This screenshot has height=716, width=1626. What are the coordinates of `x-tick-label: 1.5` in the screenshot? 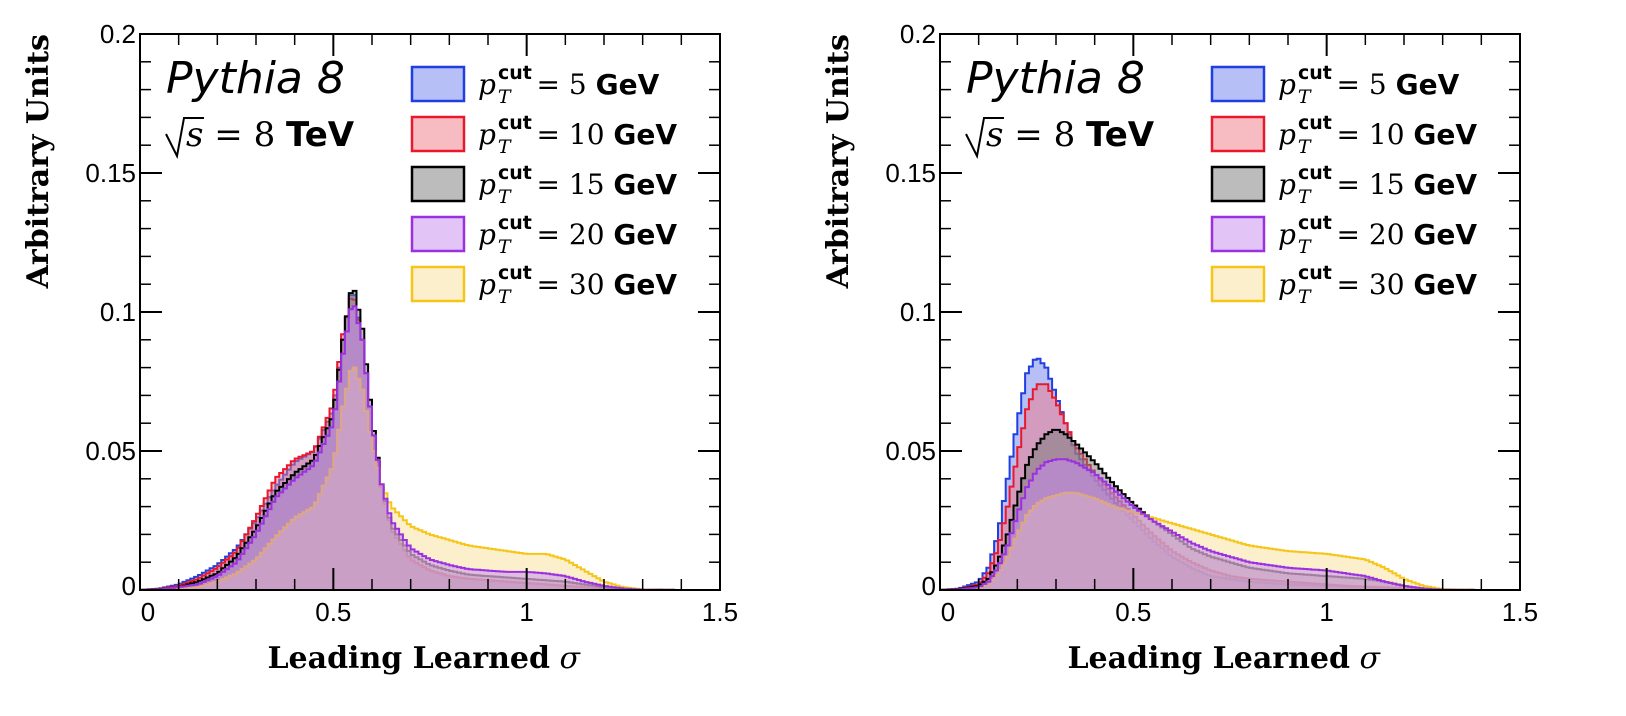 It's located at (720, 612).